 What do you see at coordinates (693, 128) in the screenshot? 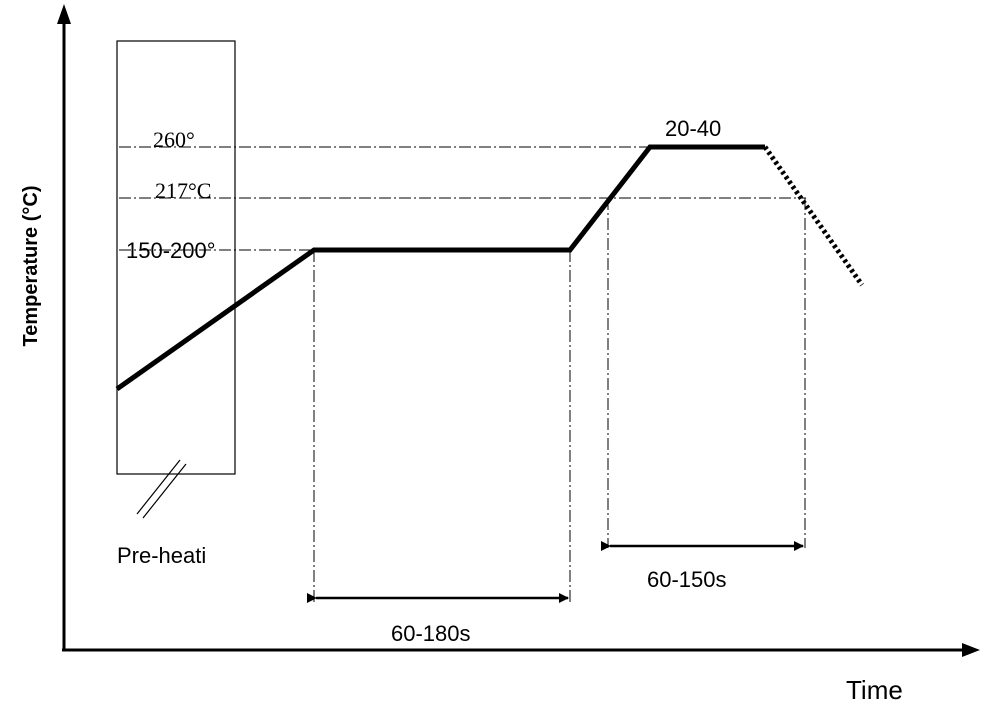
I see `peak-time-label: 20-40` at bounding box center [693, 128].